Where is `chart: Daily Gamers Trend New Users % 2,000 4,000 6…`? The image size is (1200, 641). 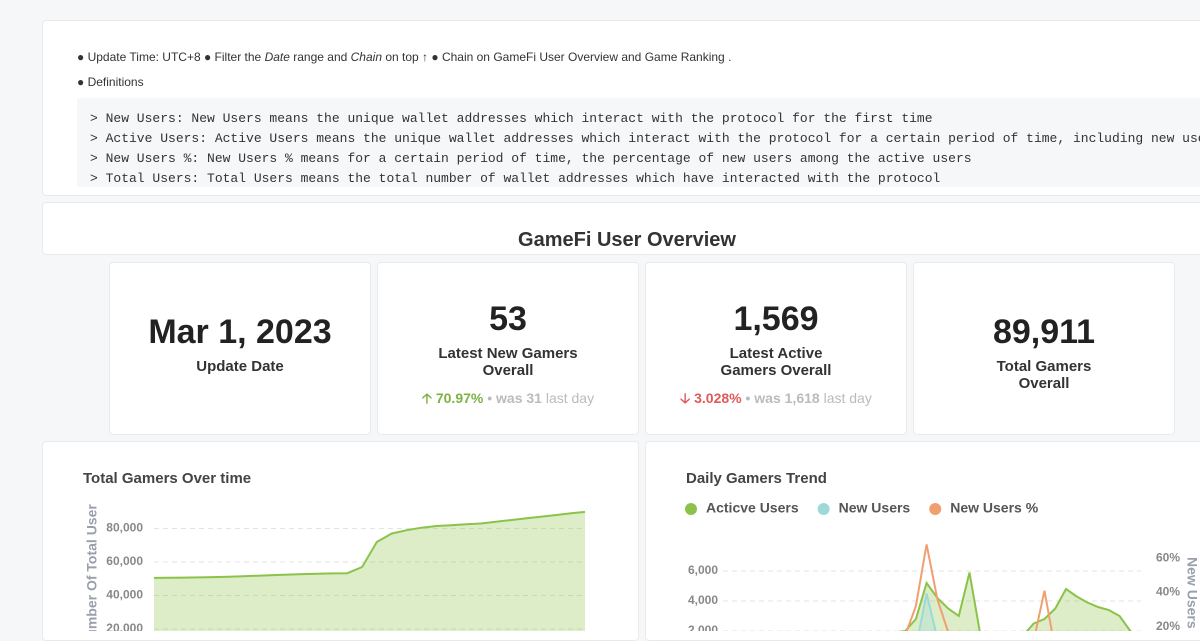 chart: Daily Gamers Trend New Users % 2,000 4,000 6… is located at coordinates (942, 550).